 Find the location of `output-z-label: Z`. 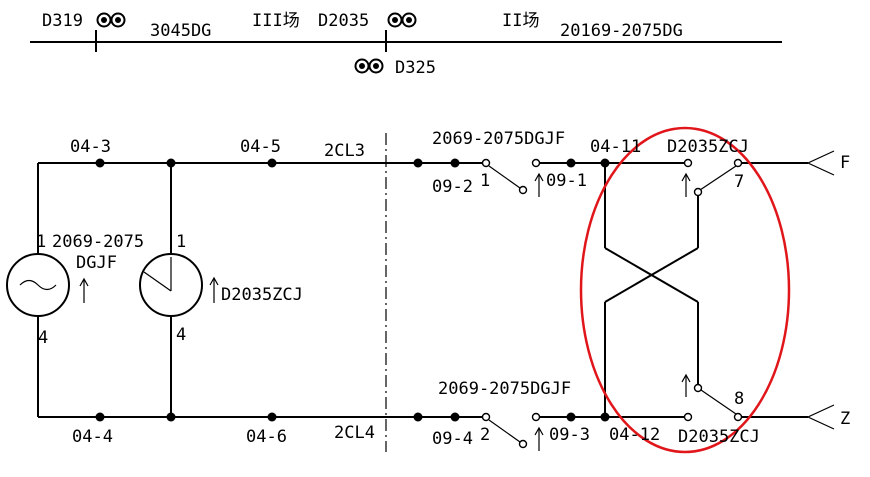

output-z-label: Z is located at coordinates (845, 419).